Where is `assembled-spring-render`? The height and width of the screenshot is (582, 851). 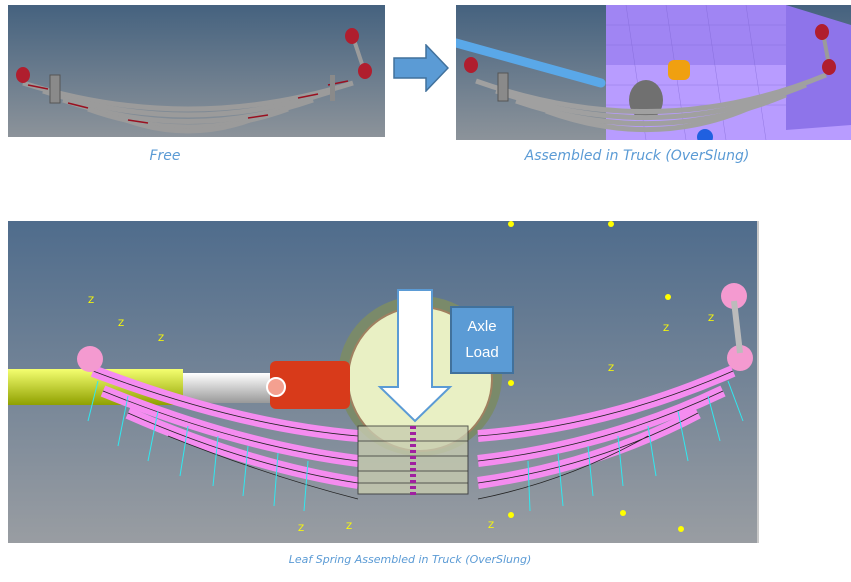
assembled-spring-render is located at coordinates (653, 72).